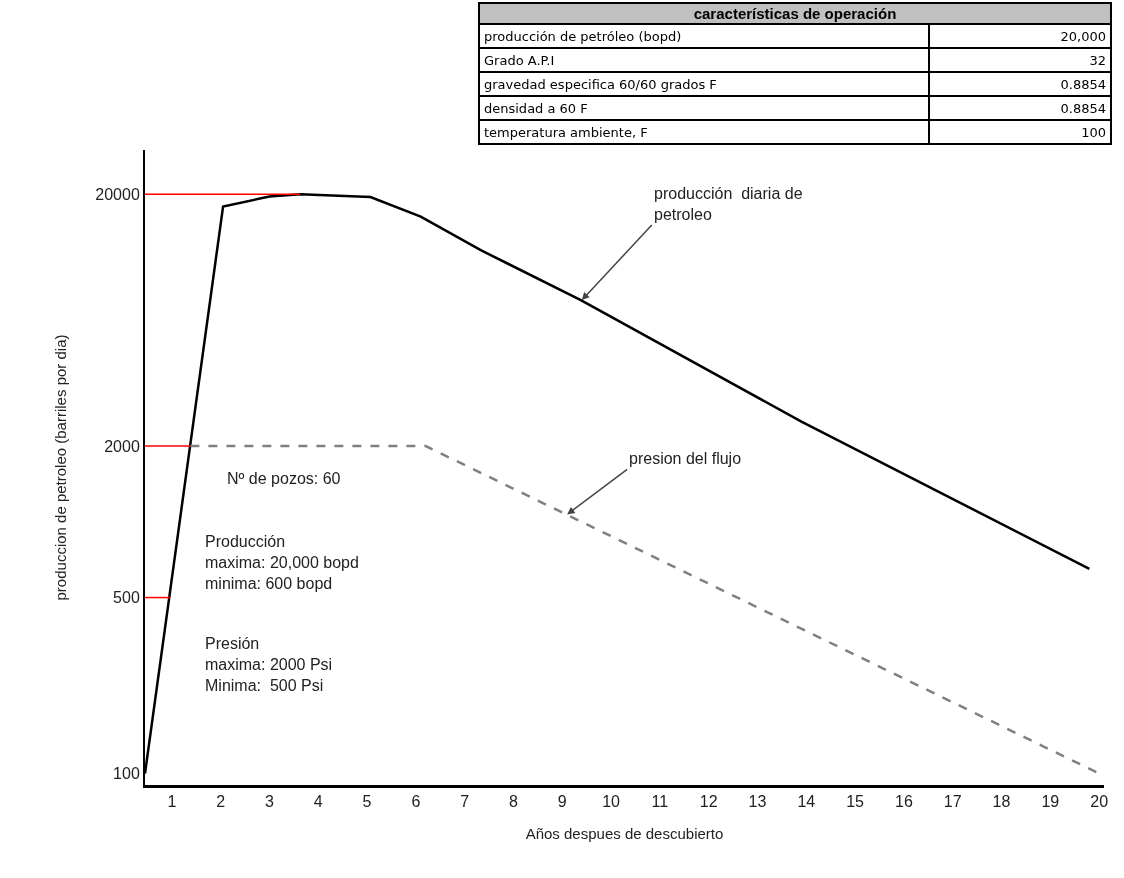 This screenshot has width=1124, height=878. Describe the element at coordinates (704, 108) in the screenshot. I see `text: densidad a 60 F` at that location.